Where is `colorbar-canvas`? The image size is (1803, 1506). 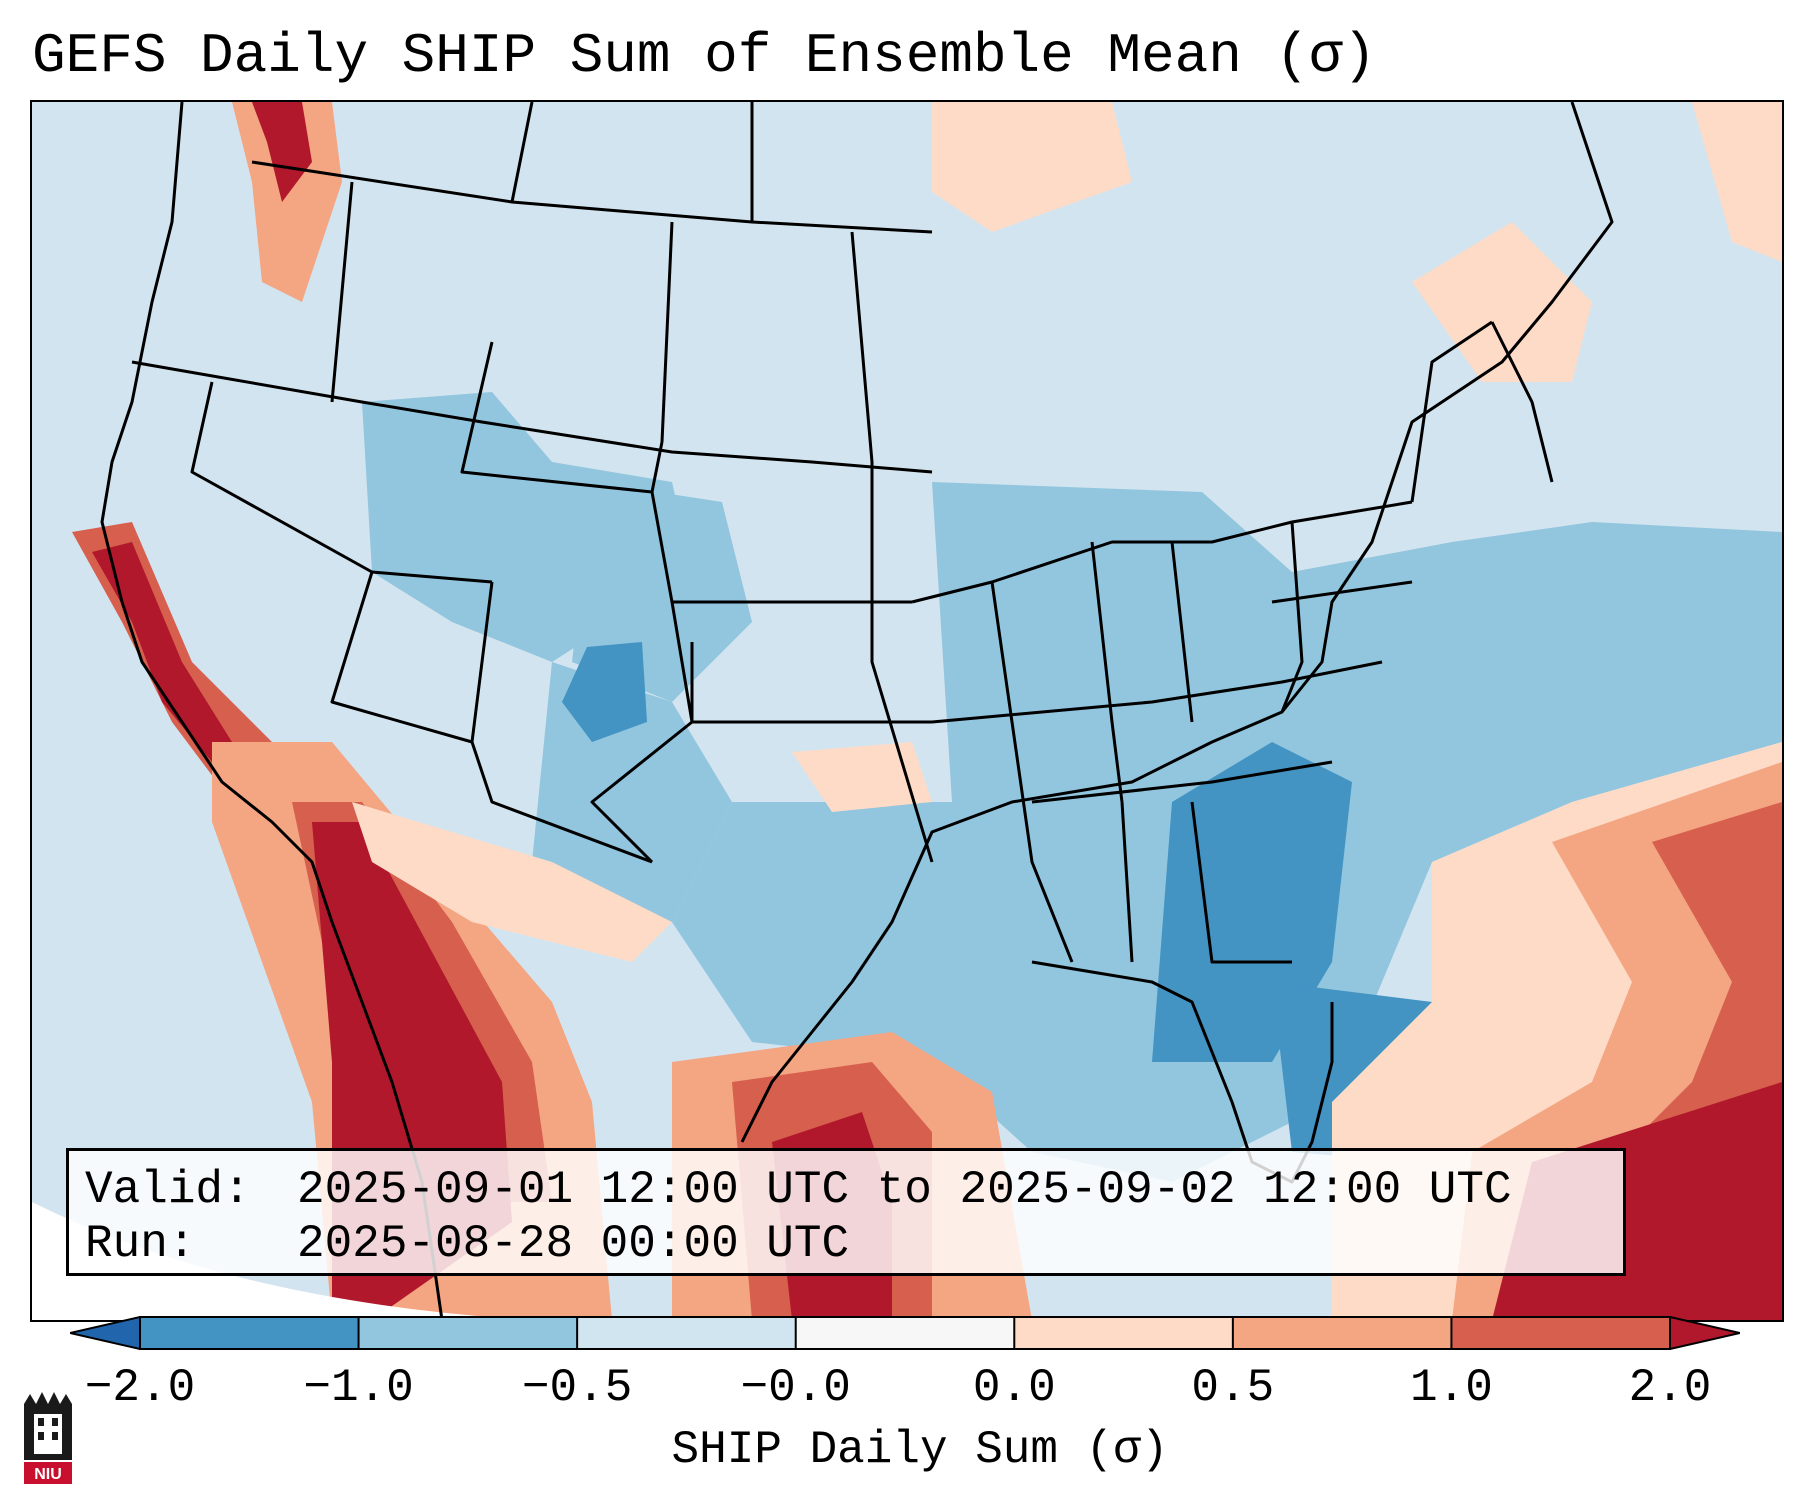
colorbar-canvas is located at coordinates (905, 1333).